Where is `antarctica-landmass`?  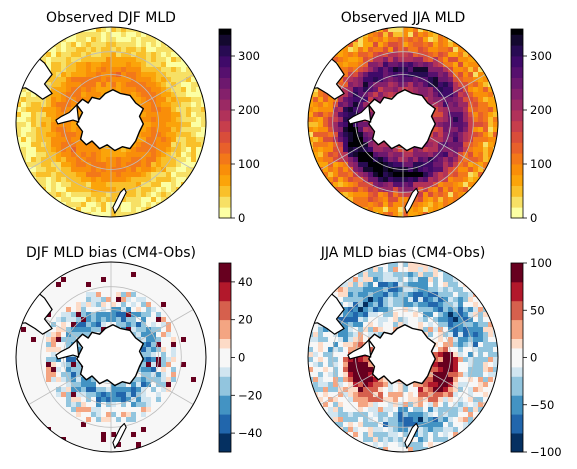
antarctica-landmass is located at coordinates (110, 355).